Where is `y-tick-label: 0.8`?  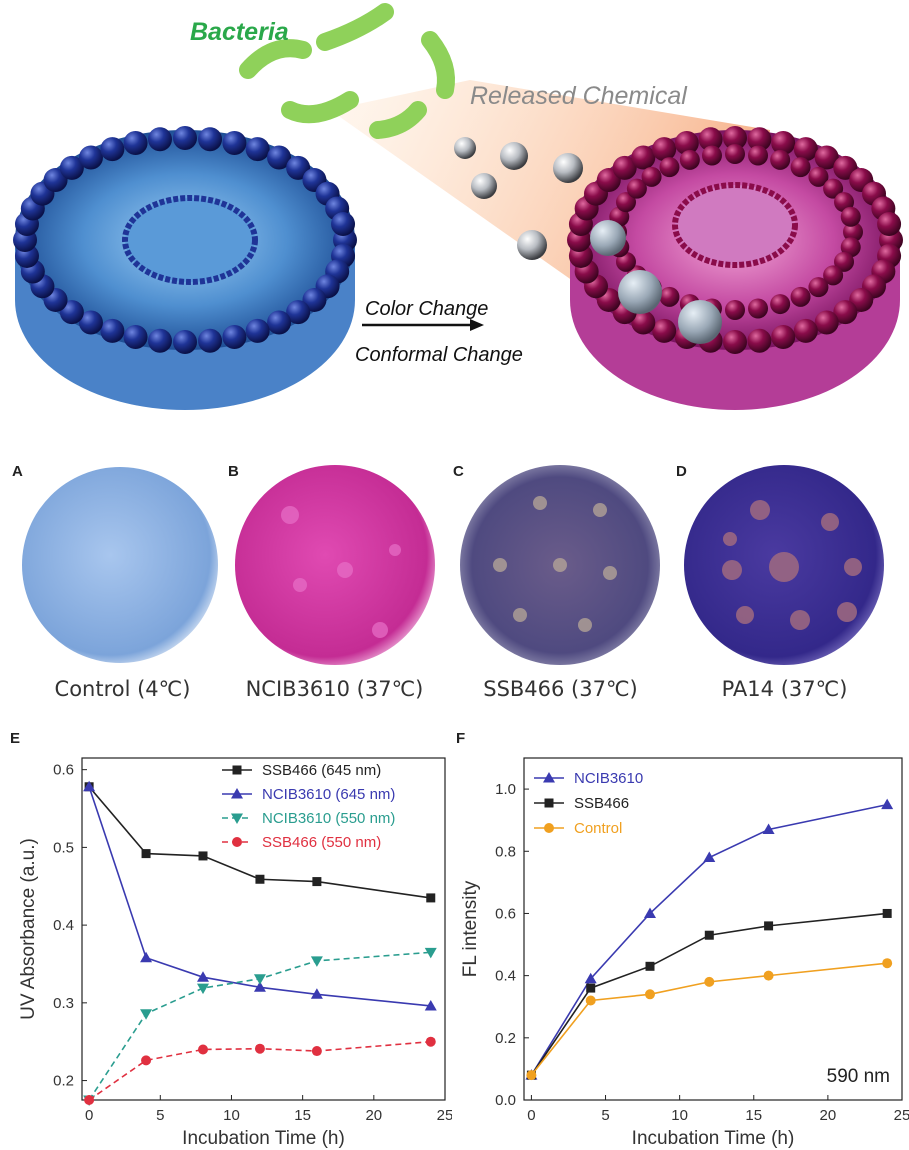 y-tick-label: 0.8 is located at coordinates (505, 851).